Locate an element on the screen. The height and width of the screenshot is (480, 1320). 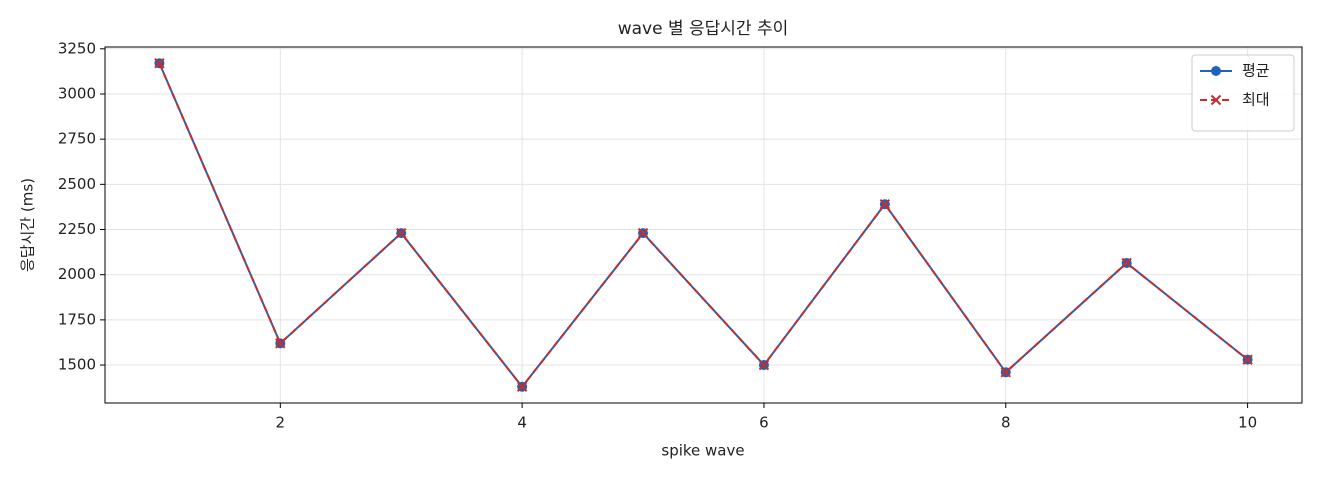
y-axis-label: 응답시간 (ms) is located at coordinates (28, 225).